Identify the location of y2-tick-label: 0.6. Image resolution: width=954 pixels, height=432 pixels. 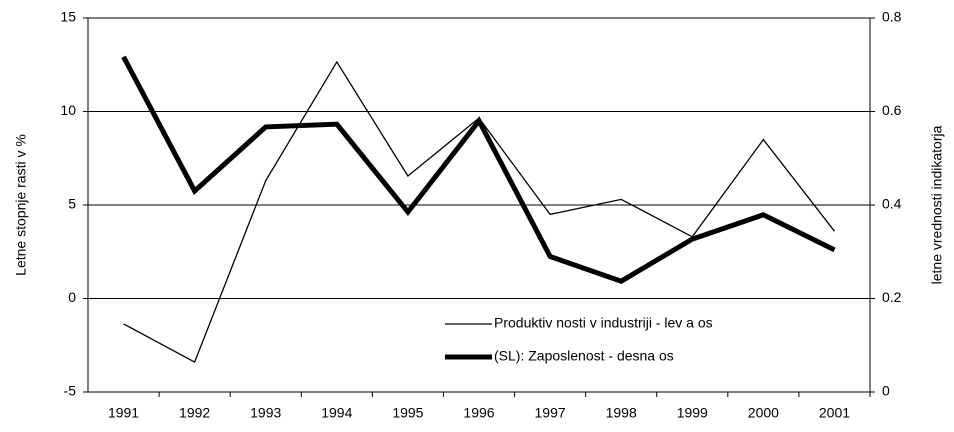
(892, 110).